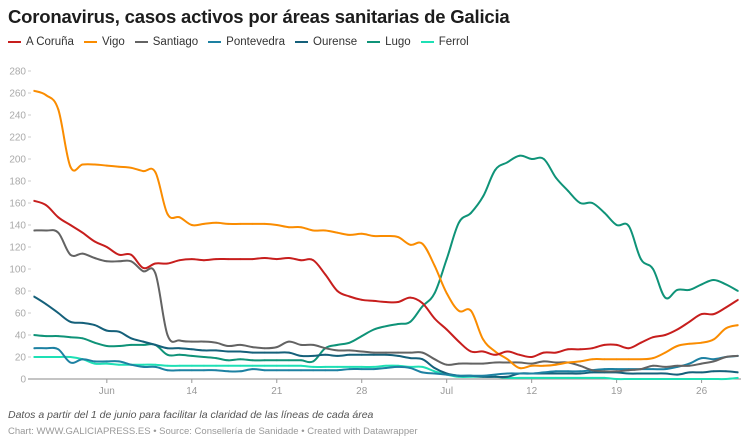 This screenshot has height=447, width=756. Describe the element at coordinates (107, 391) in the screenshot. I see `x-tick-label: Jun` at that location.